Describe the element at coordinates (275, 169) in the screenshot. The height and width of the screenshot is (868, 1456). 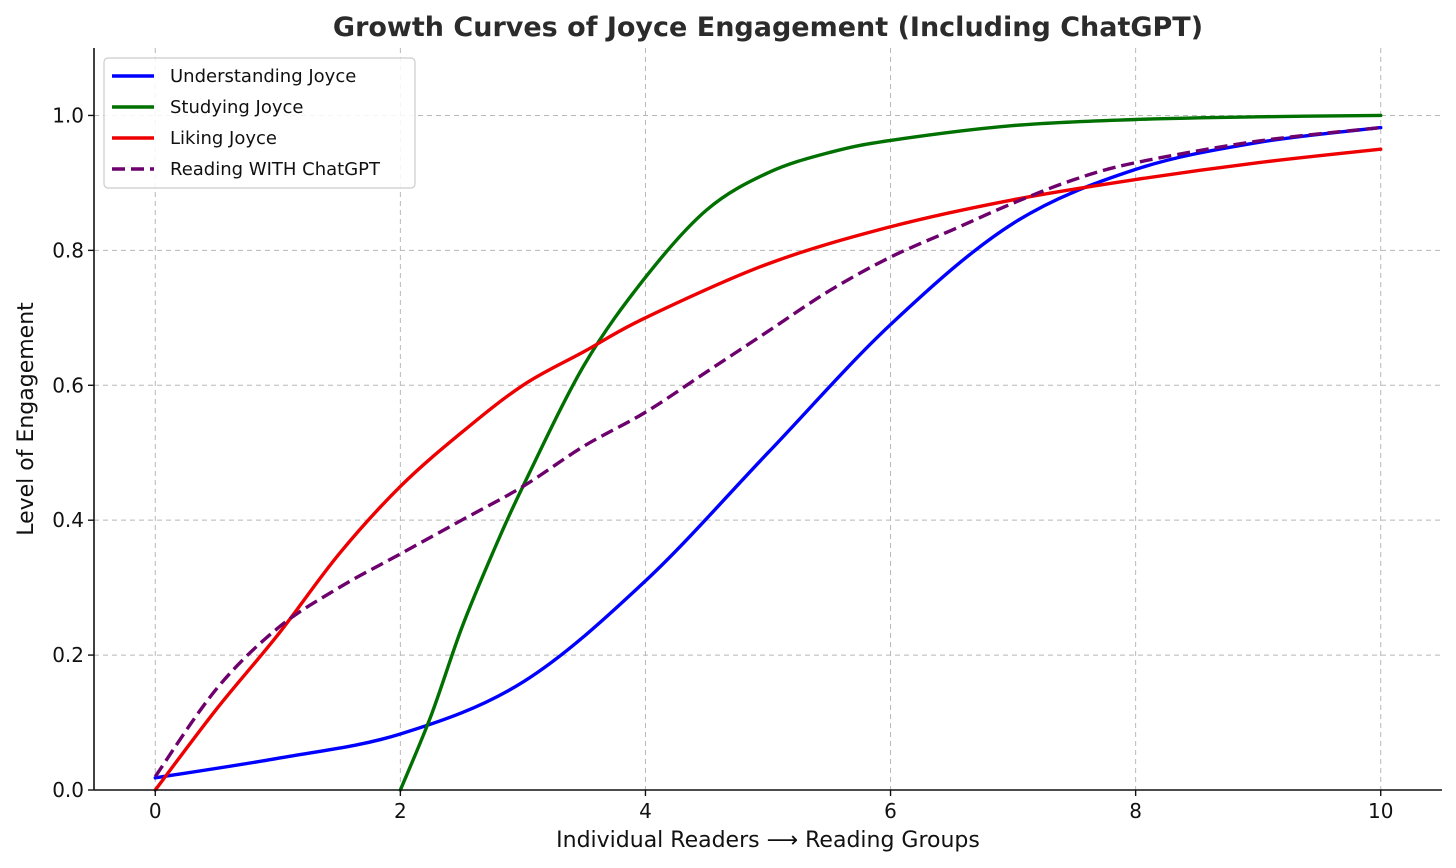
I see `legend-label-reading-with-chatgpt: Reading WITH ChatGPT` at that location.